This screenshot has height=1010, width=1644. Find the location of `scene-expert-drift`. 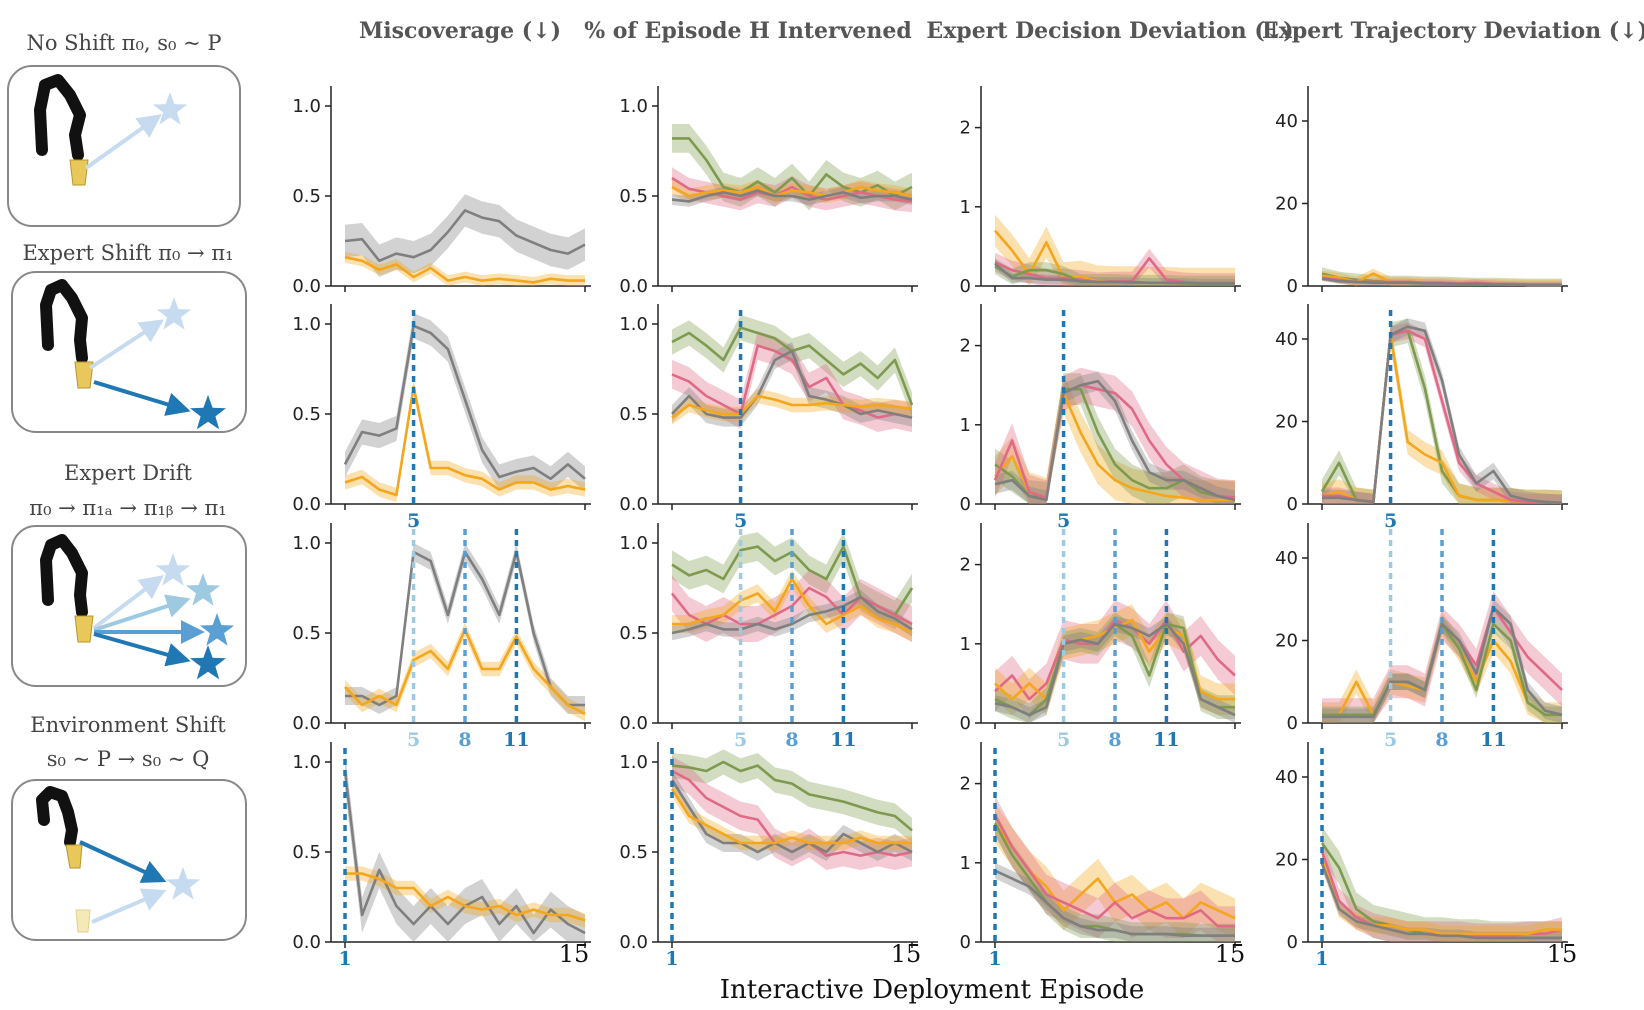

scene-expert-drift is located at coordinates (129, 606).